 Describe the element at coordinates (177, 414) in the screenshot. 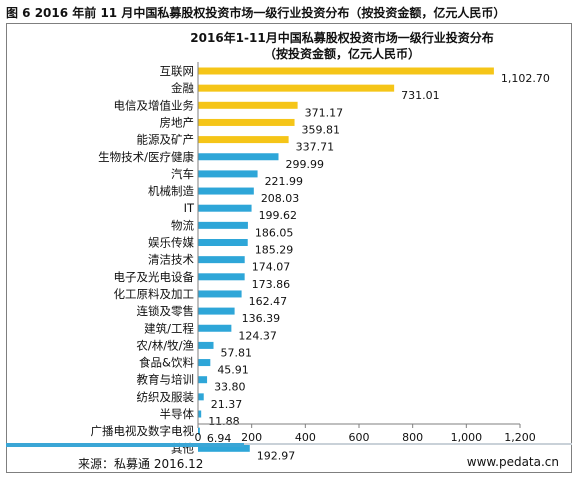

I see `category-label: 半导体` at that location.